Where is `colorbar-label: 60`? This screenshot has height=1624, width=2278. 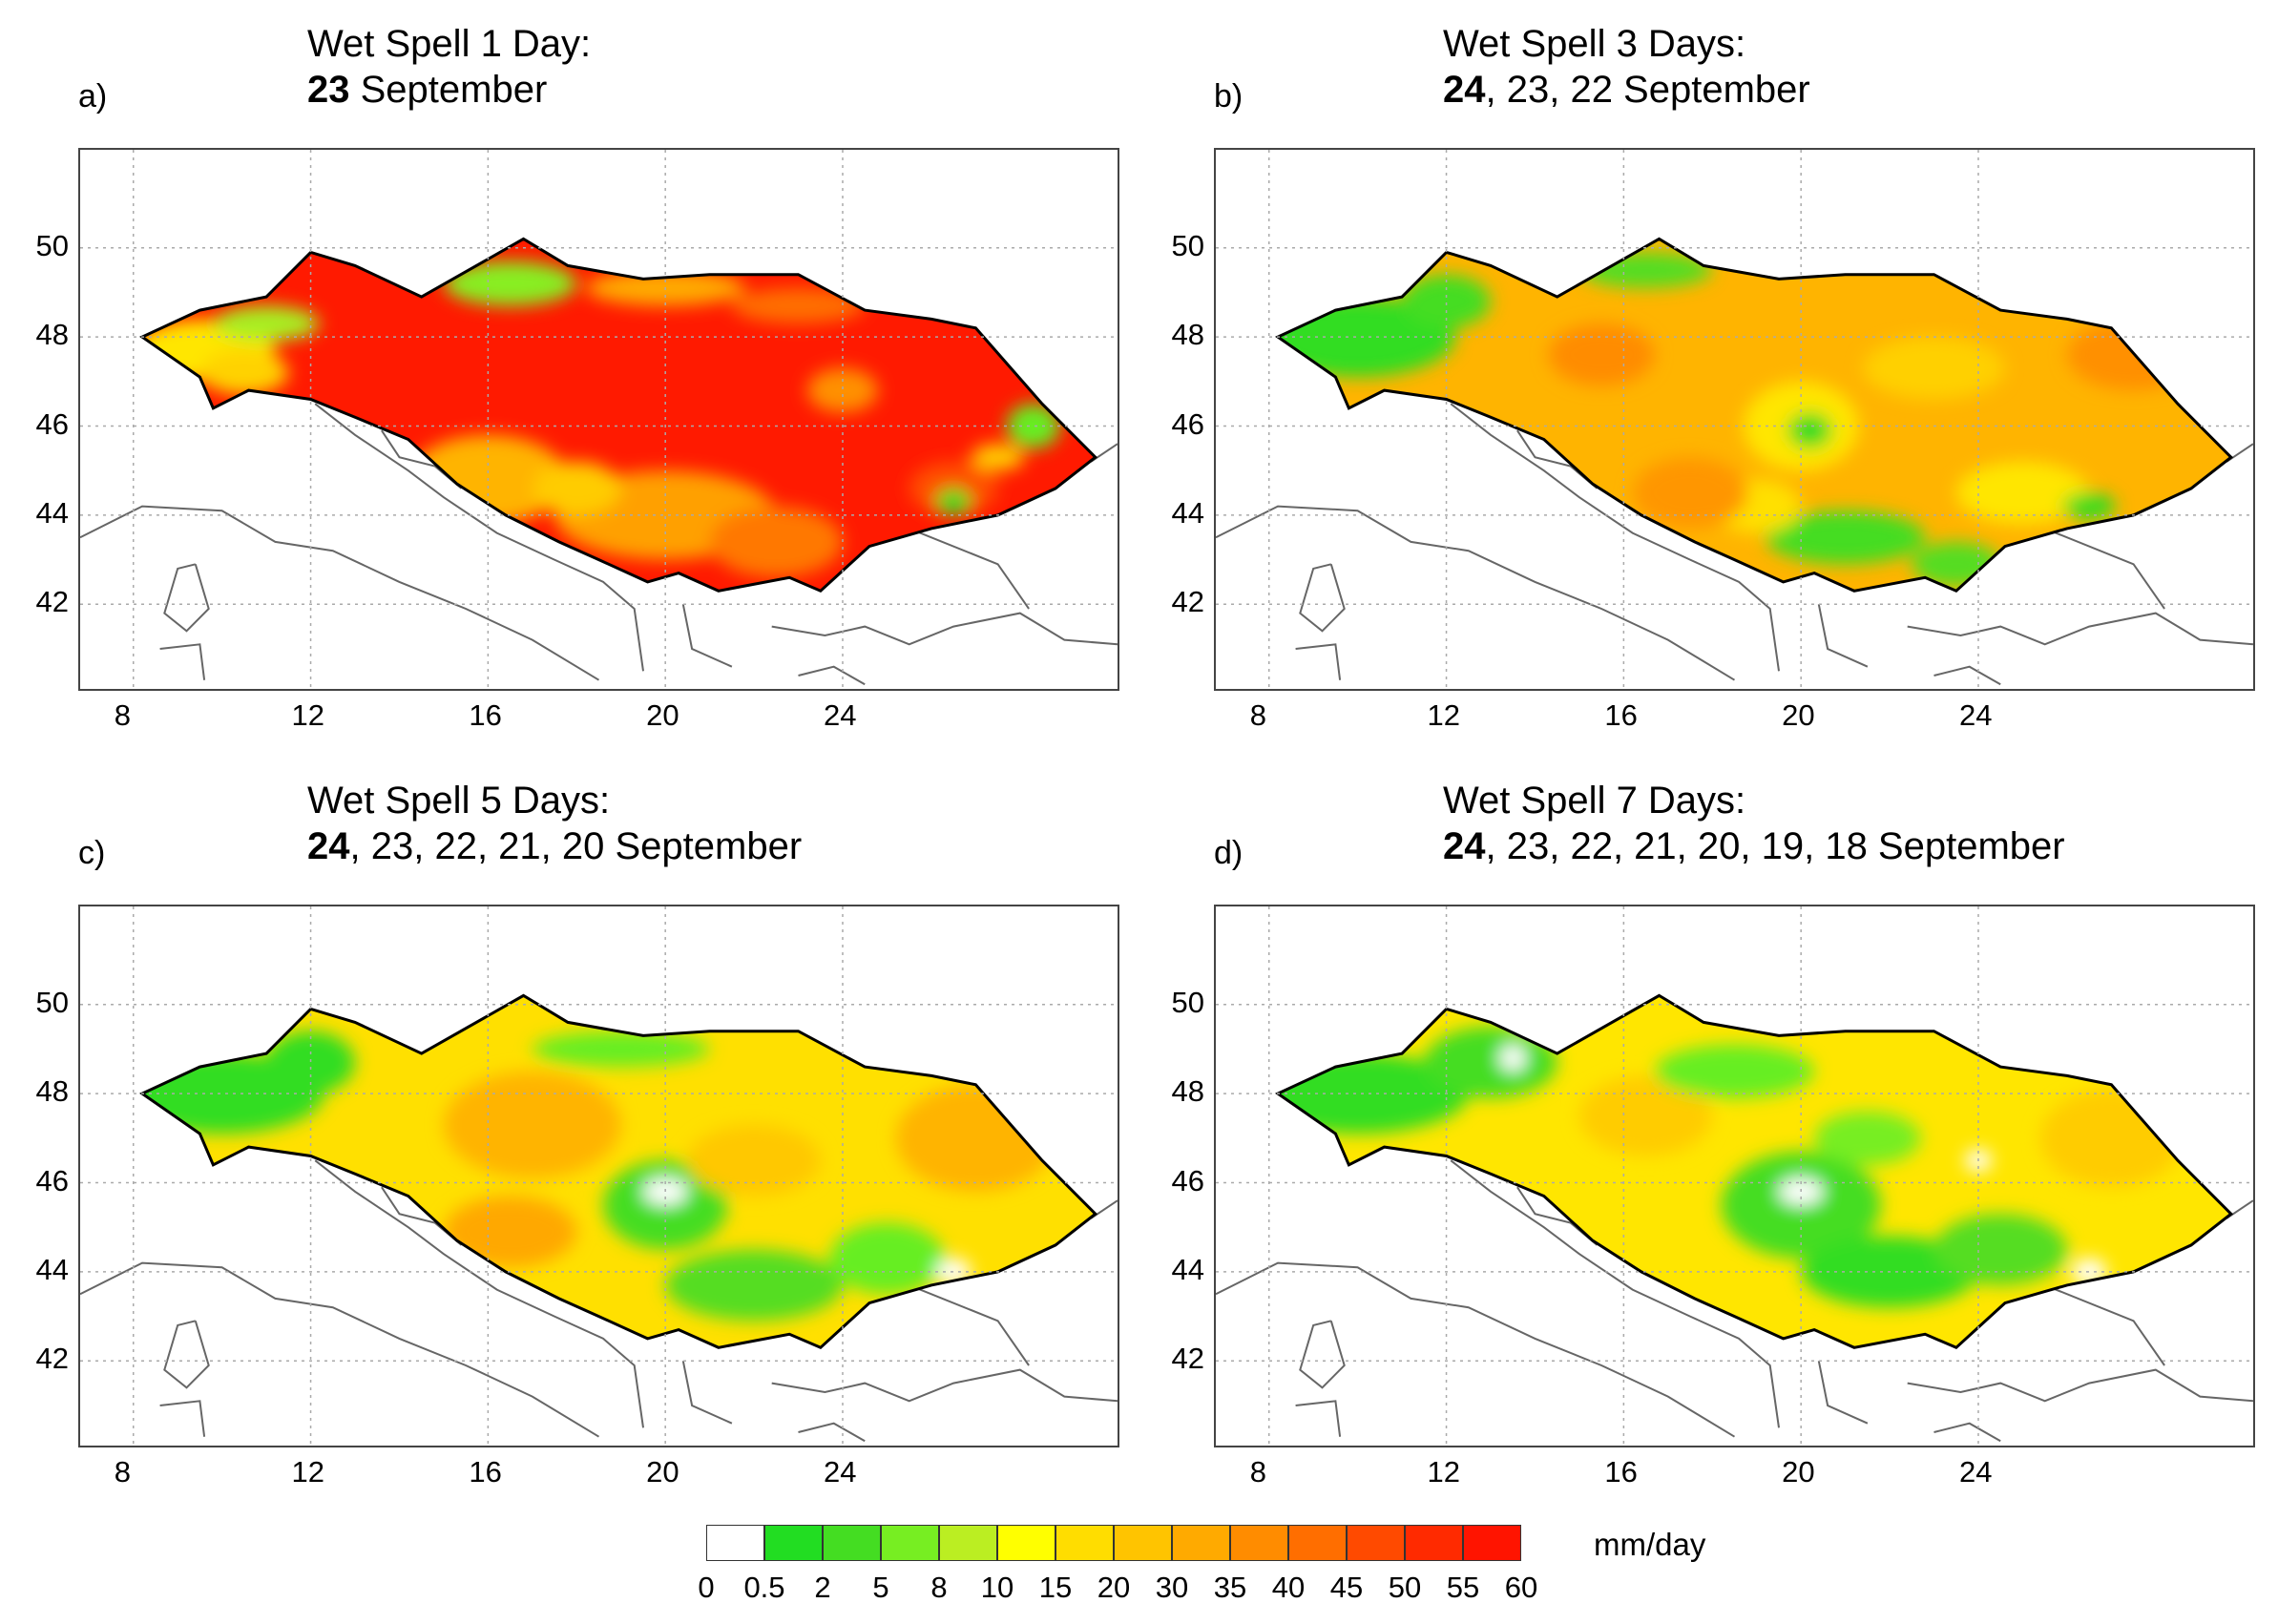 colorbar-label: 60 is located at coordinates (1521, 1587).